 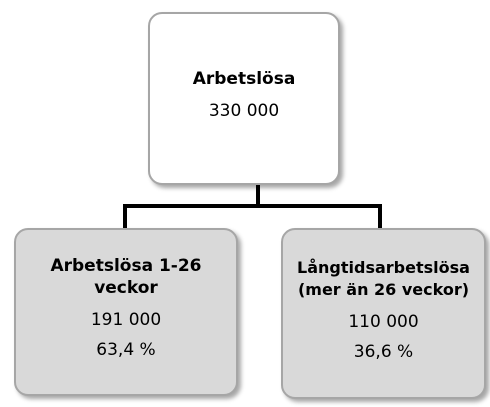 I want to click on node-value: 330 000, so click(x=244, y=110).